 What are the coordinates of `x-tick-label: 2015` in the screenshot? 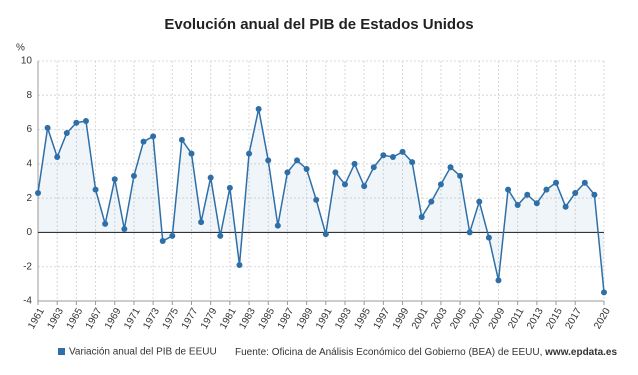 It's located at (554, 318).